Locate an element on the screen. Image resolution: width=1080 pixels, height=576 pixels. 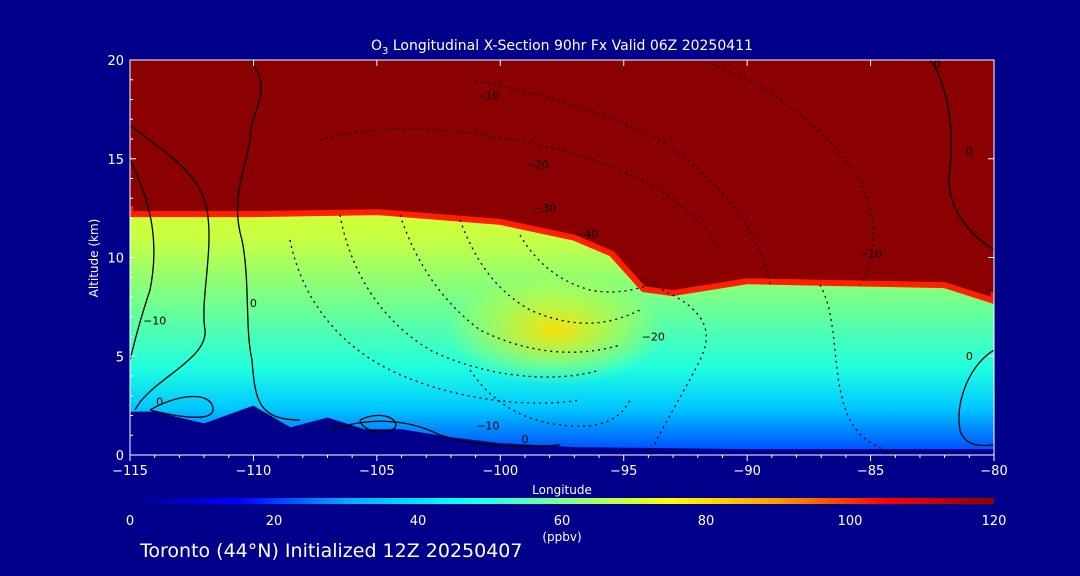
footer-text: Toronto (44°N) Initialized 12Z 20250407 is located at coordinates (331, 551).